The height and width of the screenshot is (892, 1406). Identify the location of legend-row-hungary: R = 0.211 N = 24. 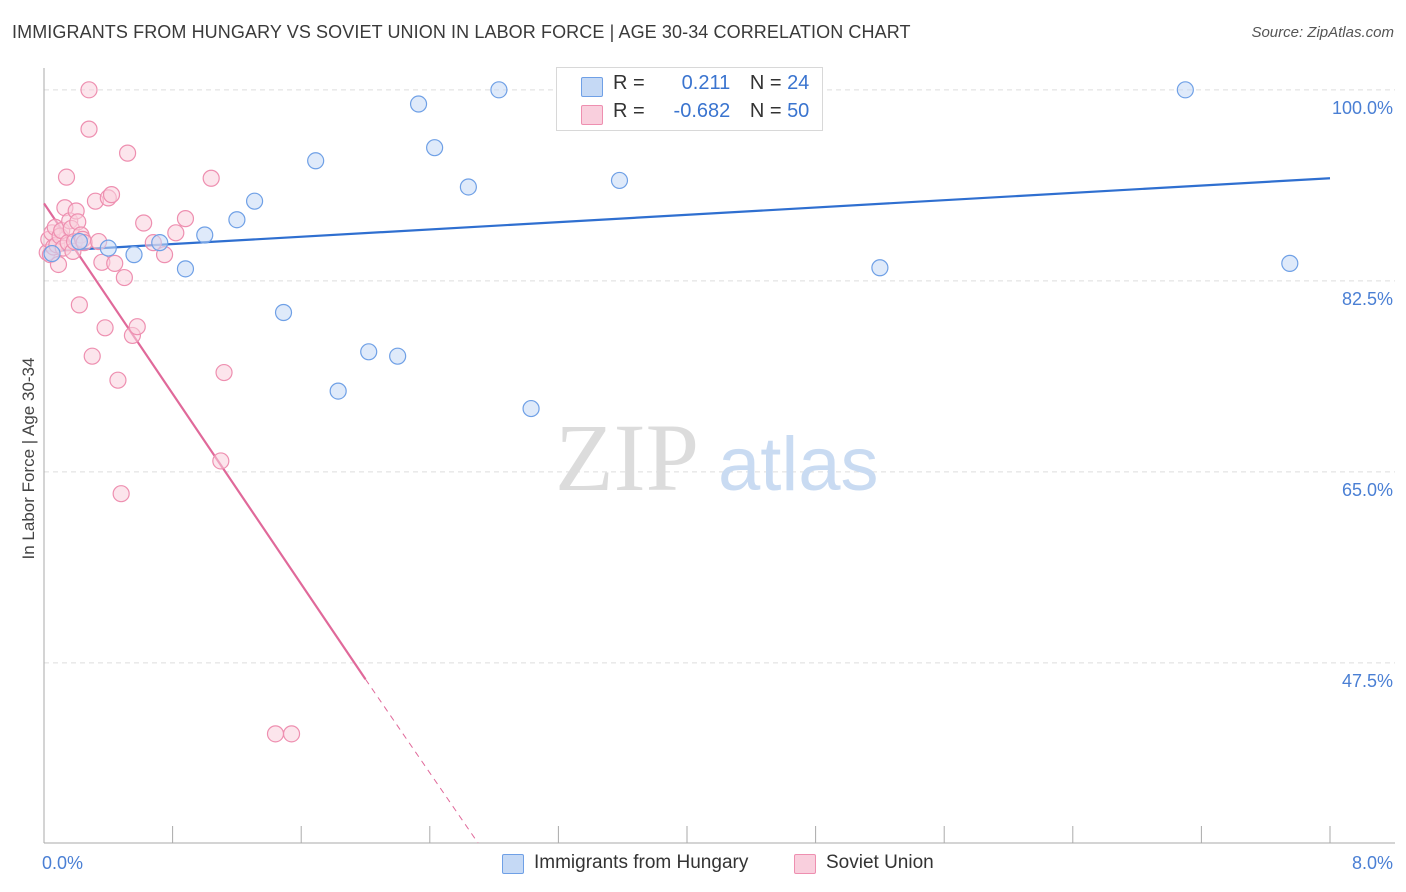
(689, 86).